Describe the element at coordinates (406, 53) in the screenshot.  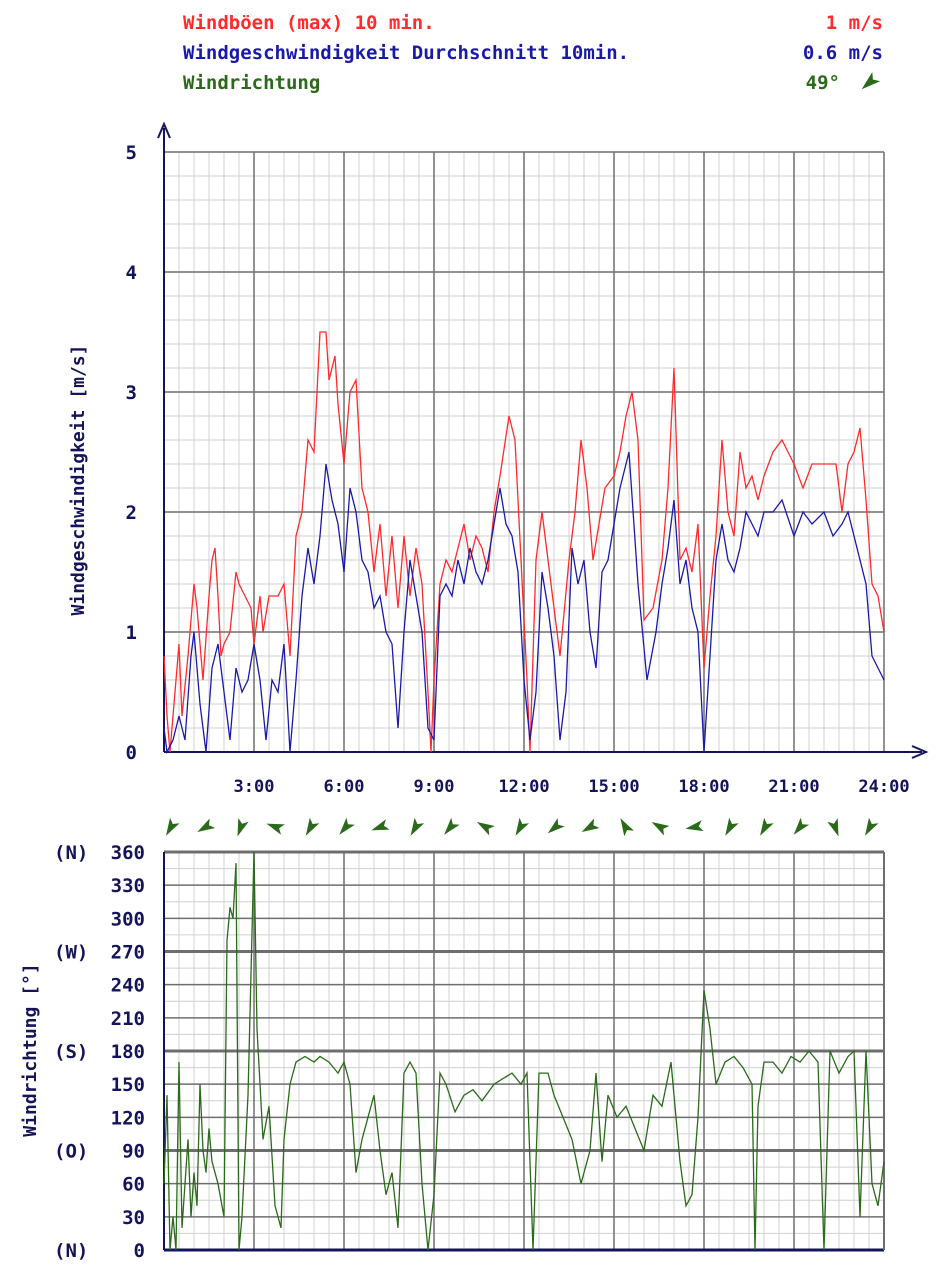
I see `legend-avg-label: Windgeschwindigkeit Durchschnitt 10min.` at that location.